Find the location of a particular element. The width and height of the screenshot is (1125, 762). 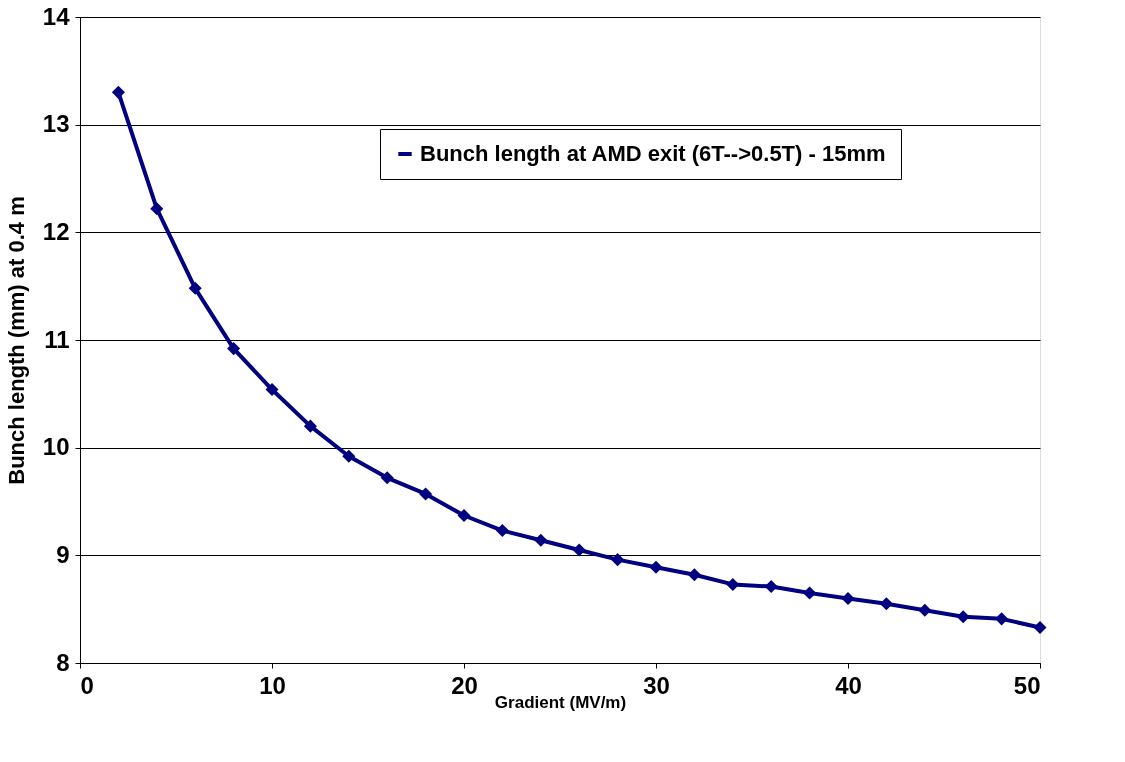

y-tick-label: 11 is located at coordinates (57, 339).